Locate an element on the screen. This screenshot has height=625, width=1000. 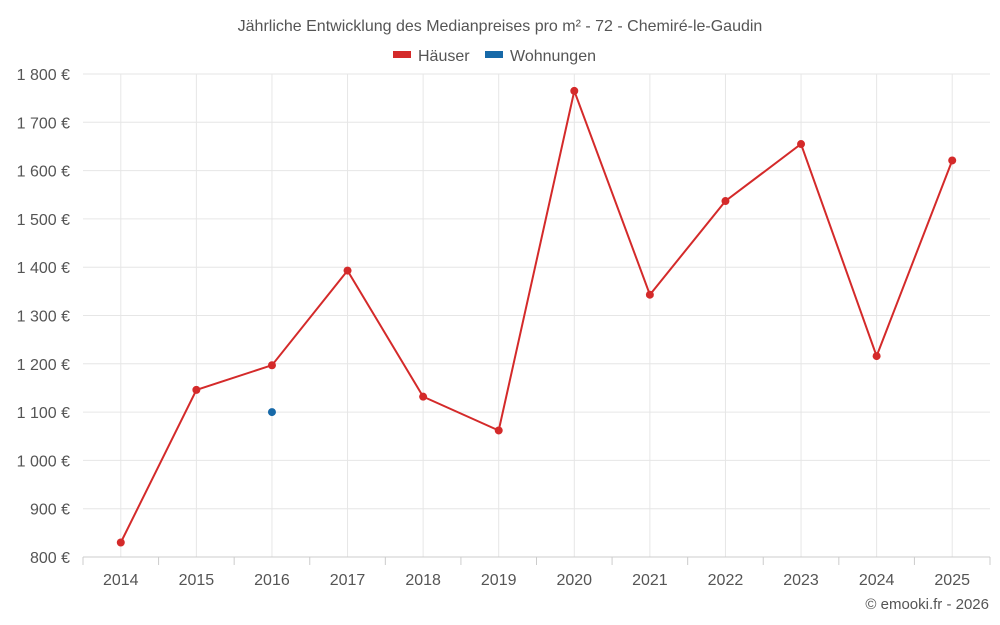
x-tick-label: 2024 is located at coordinates (877, 580).